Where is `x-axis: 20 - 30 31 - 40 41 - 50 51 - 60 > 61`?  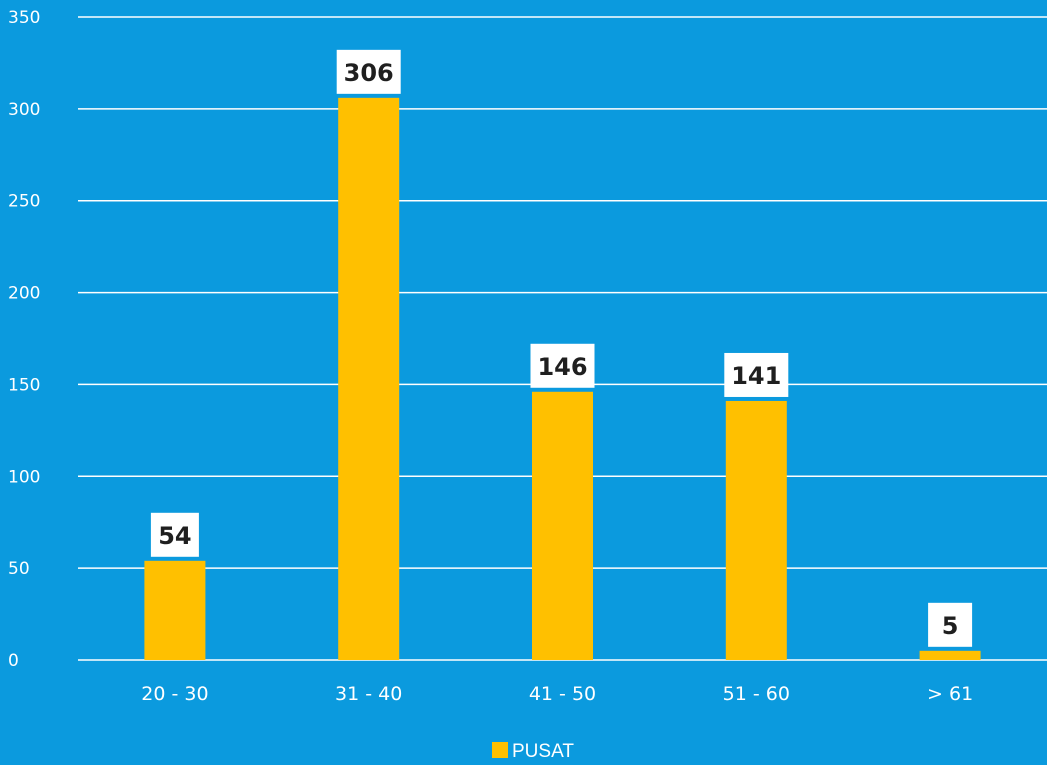
x-axis: 20 - 30 31 - 40 41 - 50 51 - 60 > 61 is located at coordinates (557, 694).